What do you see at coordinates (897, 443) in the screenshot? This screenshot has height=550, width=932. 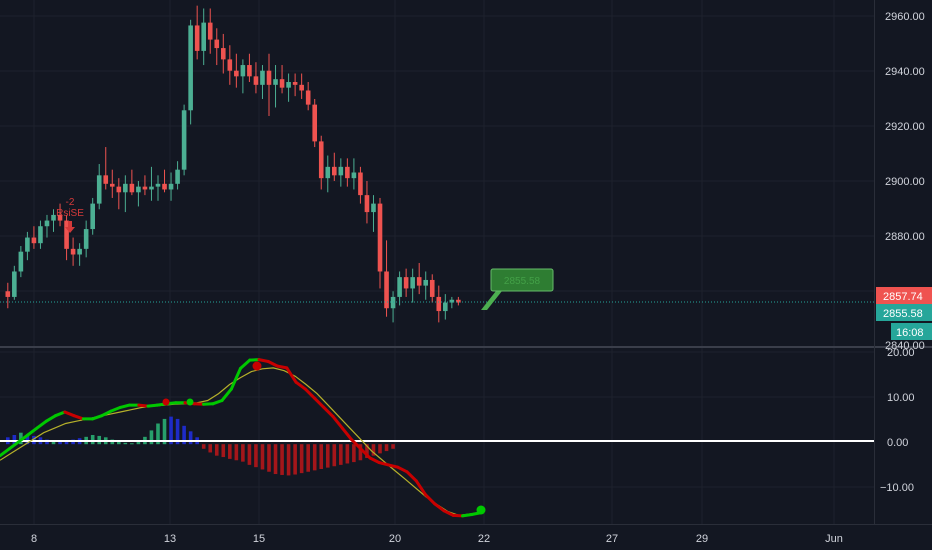 I see `macd-tick-0: 0.00` at bounding box center [897, 443].